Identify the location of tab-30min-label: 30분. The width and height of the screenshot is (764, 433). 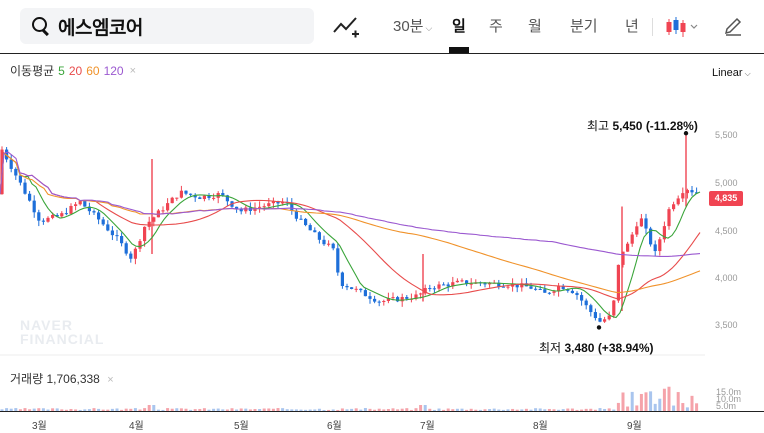
(408, 26).